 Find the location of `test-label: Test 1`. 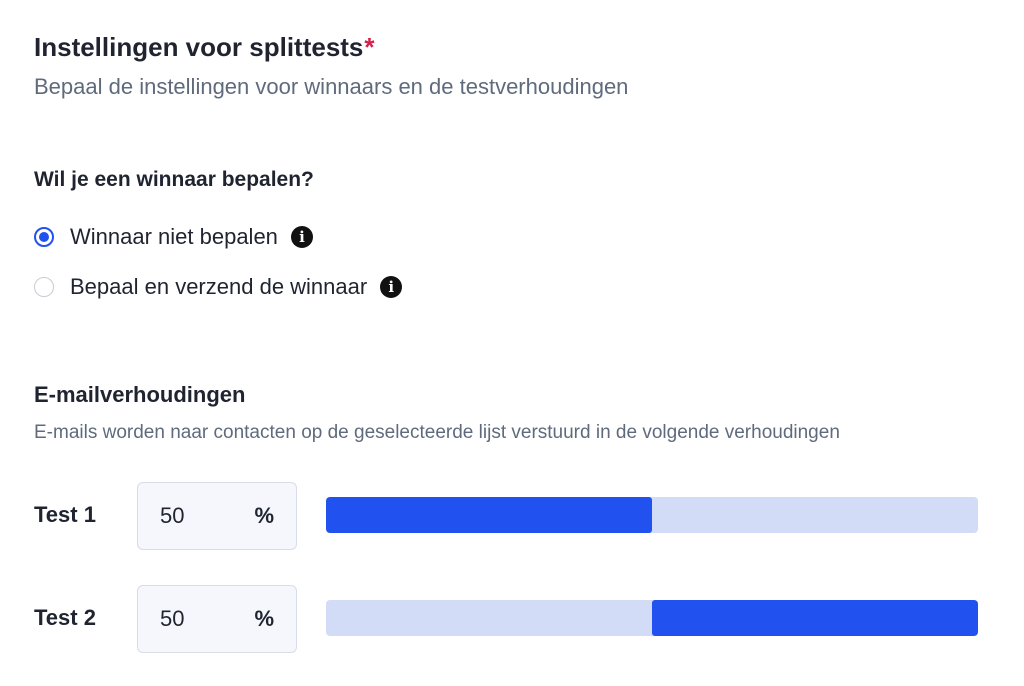

test-label: Test 1 is located at coordinates (65, 514).